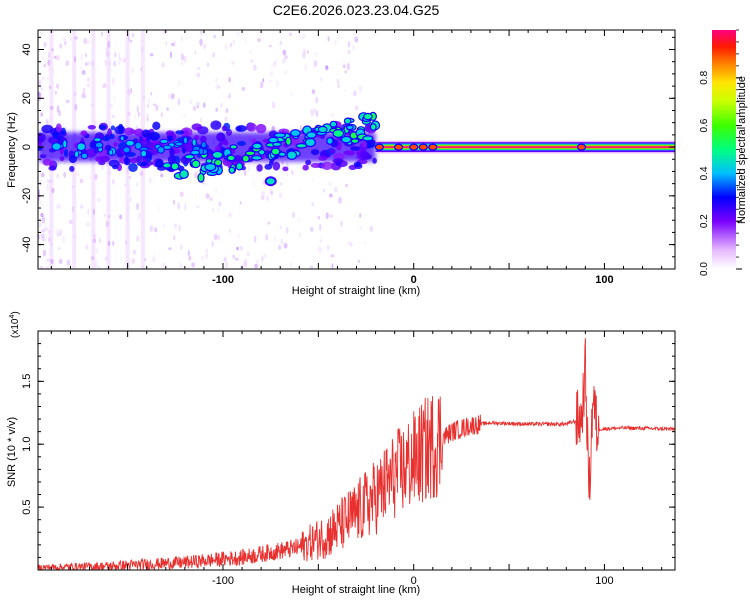 This screenshot has height=600, width=750. I want to click on spectrogram-ylabel: Frequency (Hz), so click(12, 150).